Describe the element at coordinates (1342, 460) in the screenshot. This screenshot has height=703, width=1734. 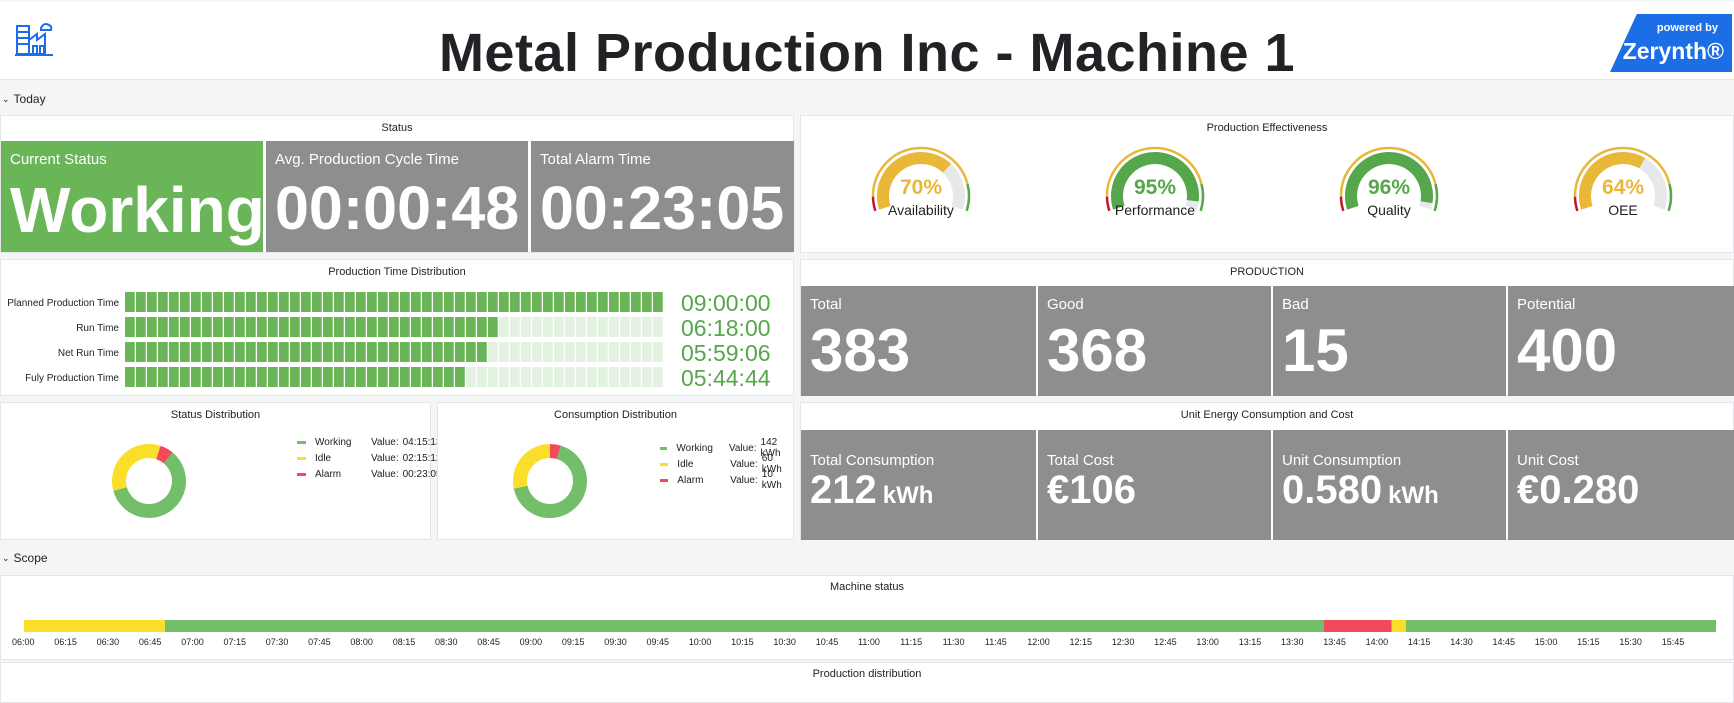
I see `tile-label: Unit Consumption` at that location.